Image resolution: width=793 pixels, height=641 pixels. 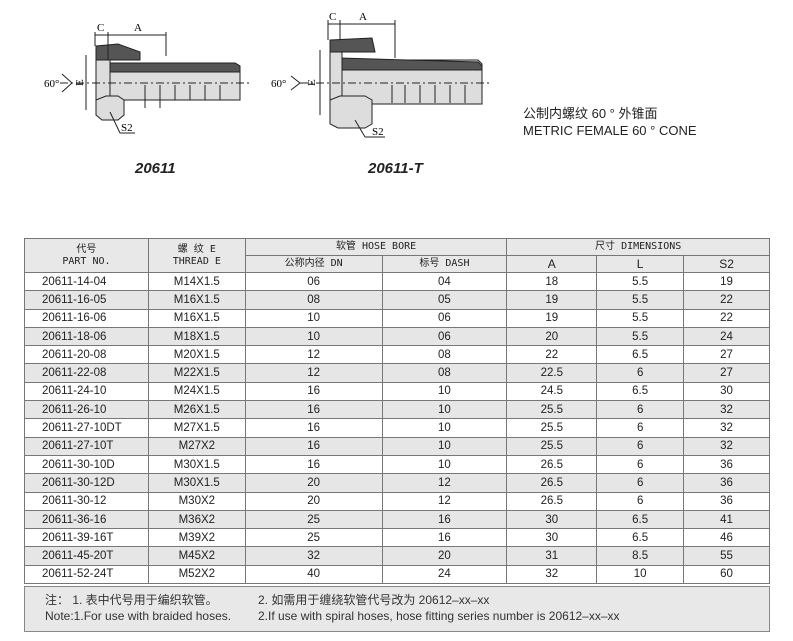 I want to click on cell-s2: 27, so click(x=726, y=355).